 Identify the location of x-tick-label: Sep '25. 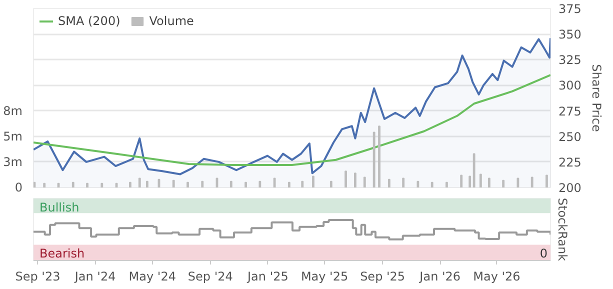
(383, 277).